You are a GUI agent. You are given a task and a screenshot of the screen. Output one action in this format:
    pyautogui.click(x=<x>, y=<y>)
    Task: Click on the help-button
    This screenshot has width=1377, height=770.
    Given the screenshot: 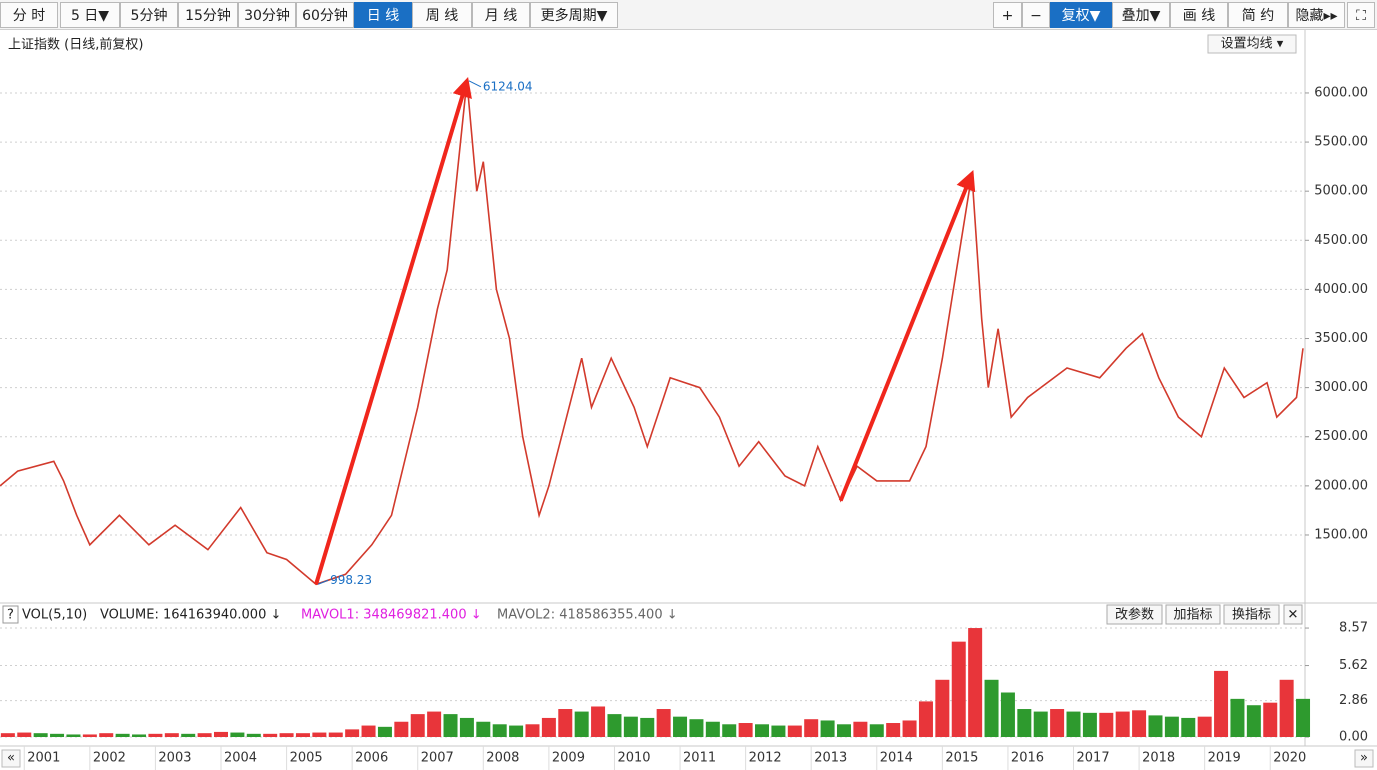 What is the action you would take?
    pyautogui.click(x=10, y=614)
    